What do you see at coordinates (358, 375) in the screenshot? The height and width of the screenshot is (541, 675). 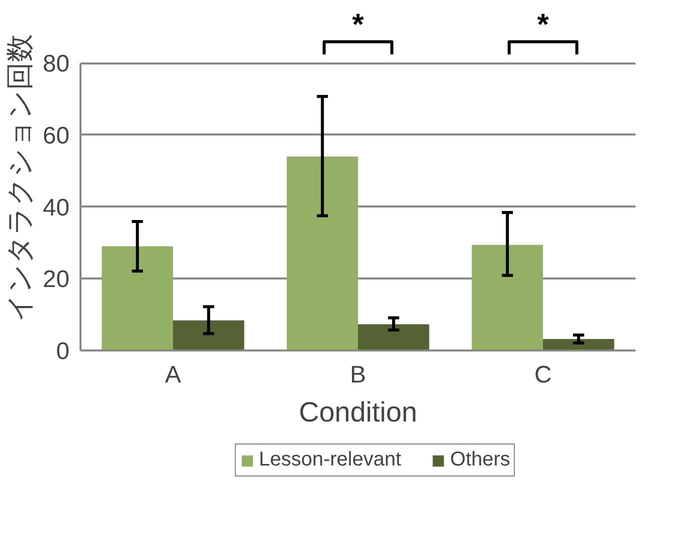 I see `x-tick-label: B` at bounding box center [358, 375].